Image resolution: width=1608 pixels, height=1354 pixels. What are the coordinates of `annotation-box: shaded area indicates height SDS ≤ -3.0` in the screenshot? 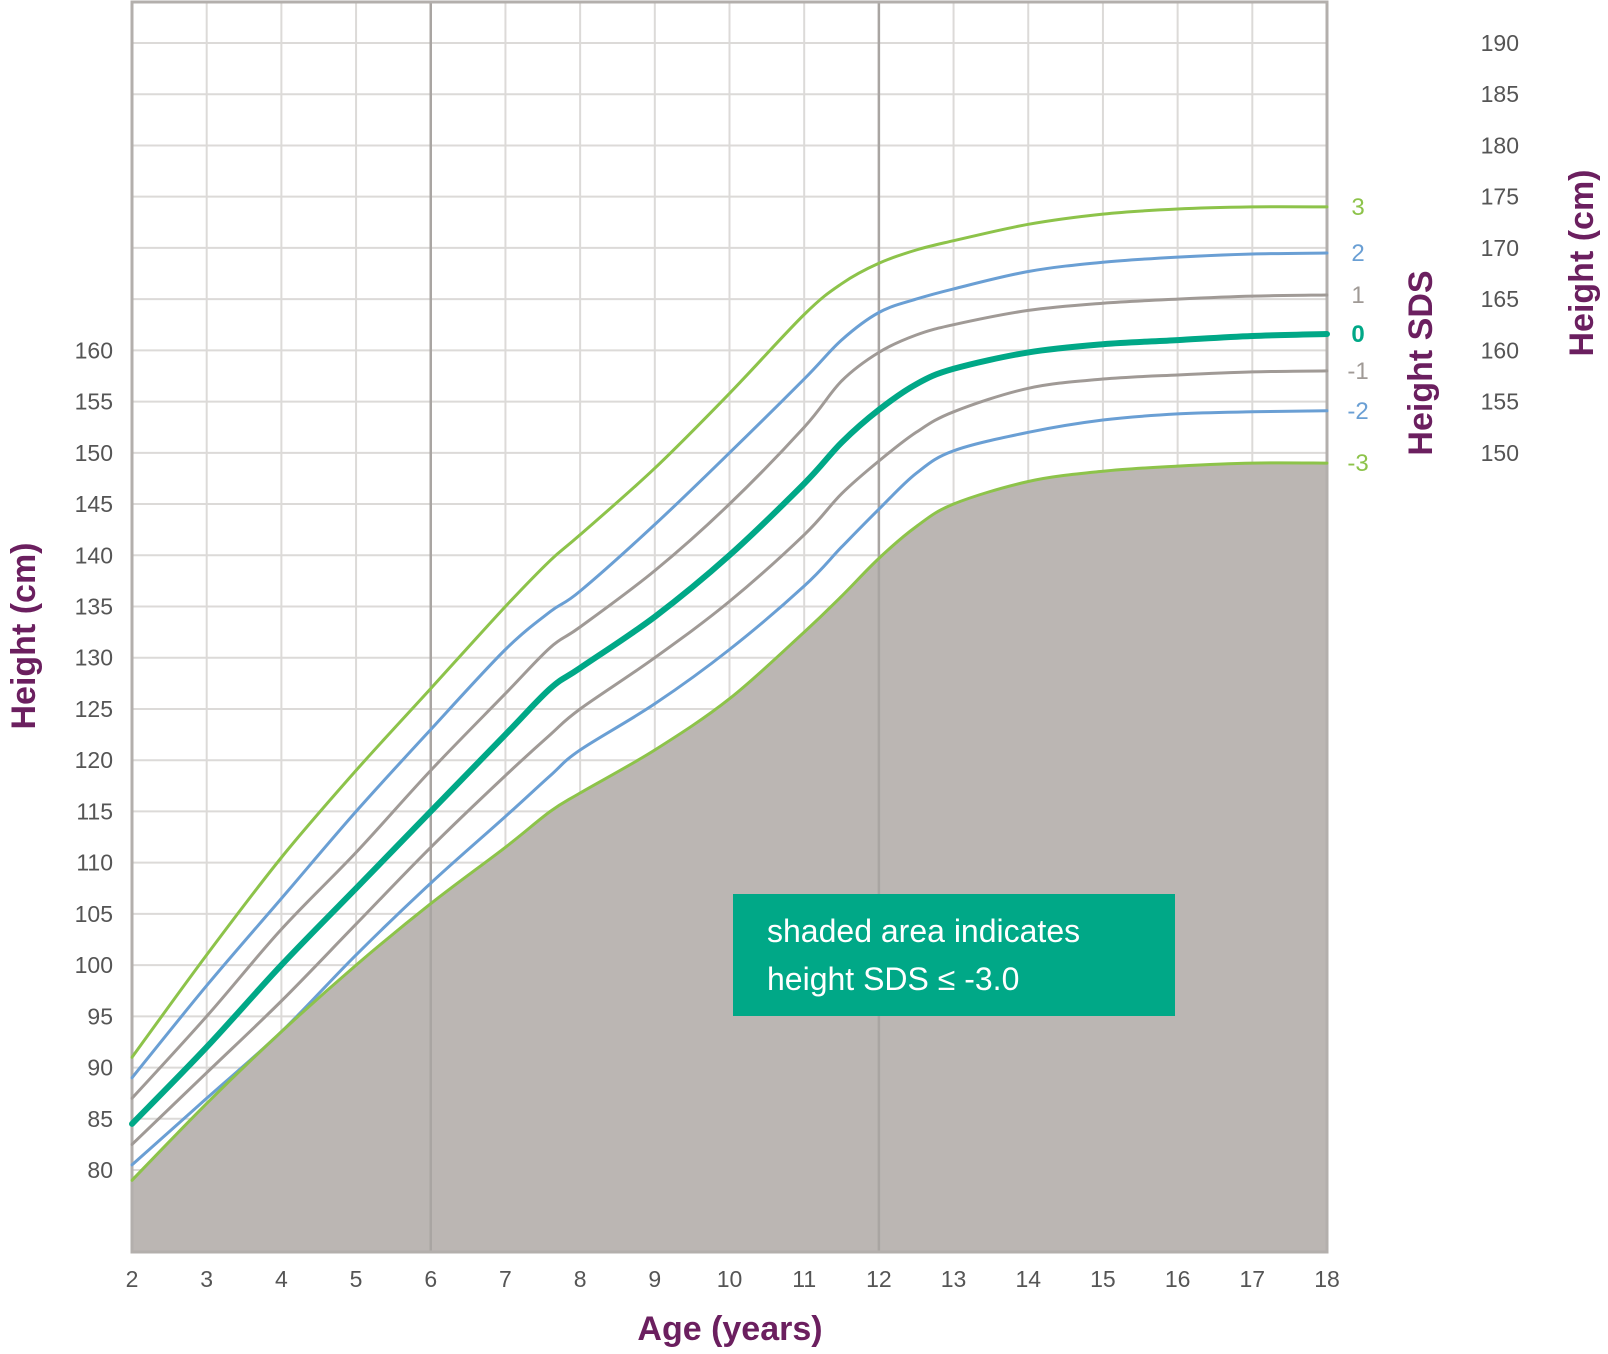 It's located at (954, 955).